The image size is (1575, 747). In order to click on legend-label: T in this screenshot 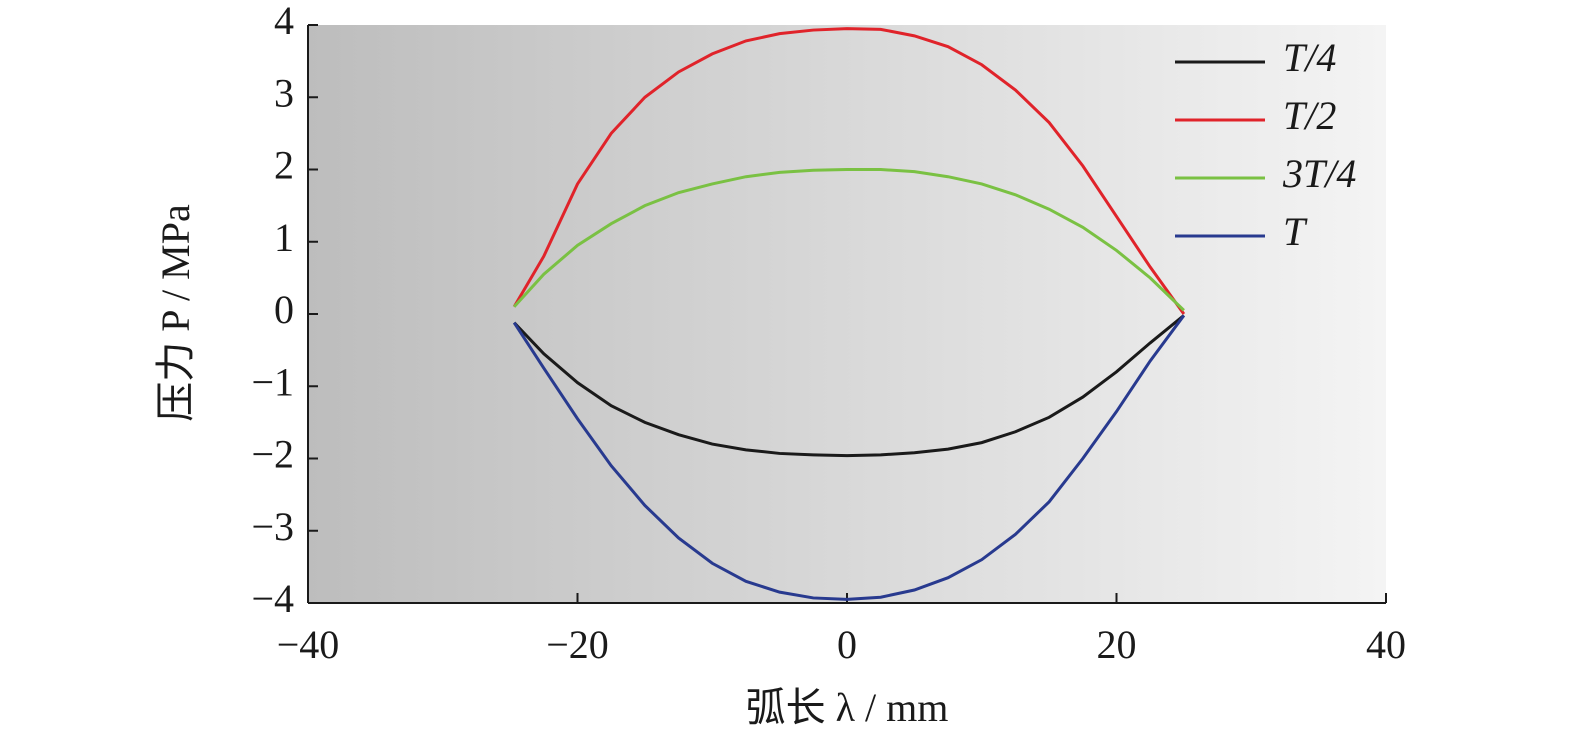, I will do `click(1295, 231)`.